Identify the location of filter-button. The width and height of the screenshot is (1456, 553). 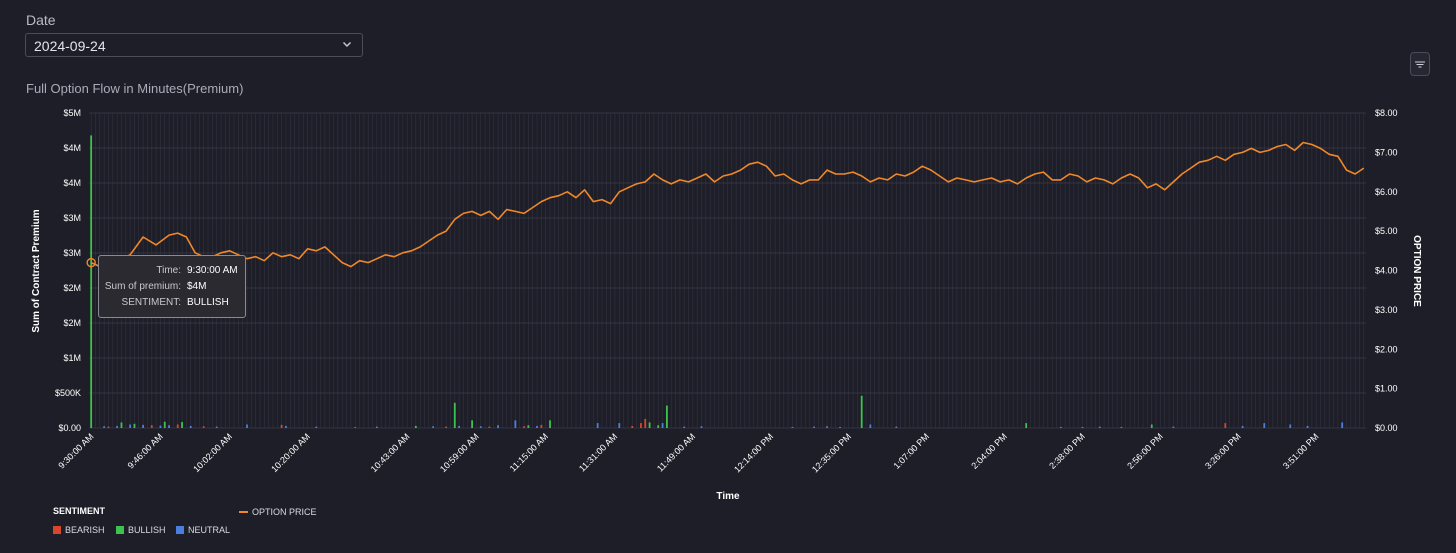
(1420, 64).